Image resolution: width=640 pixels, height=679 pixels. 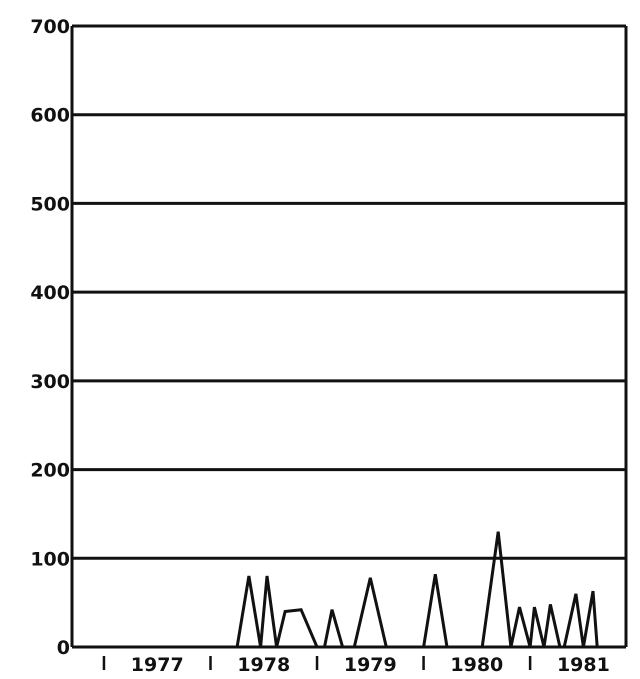 I want to click on y-tick-label-200: 200, so click(x=50, y=471).